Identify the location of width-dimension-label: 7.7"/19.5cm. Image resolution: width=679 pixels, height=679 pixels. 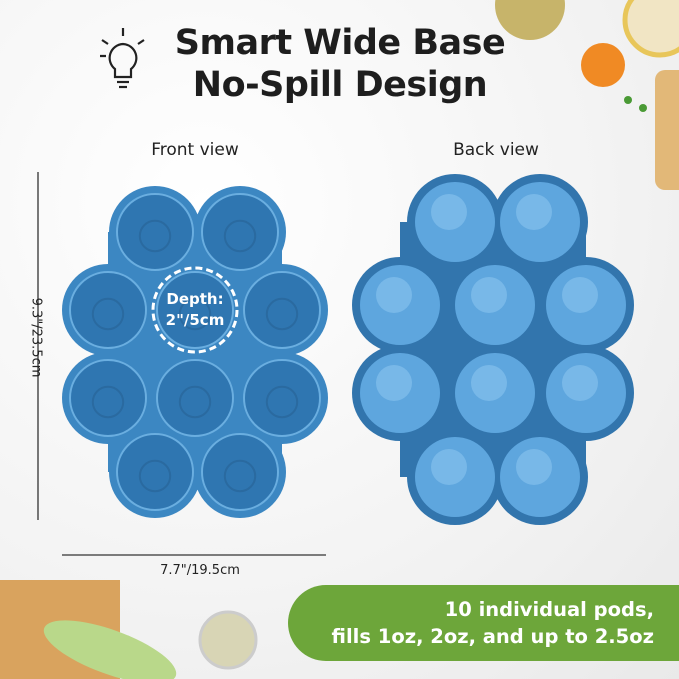
(200, 570).